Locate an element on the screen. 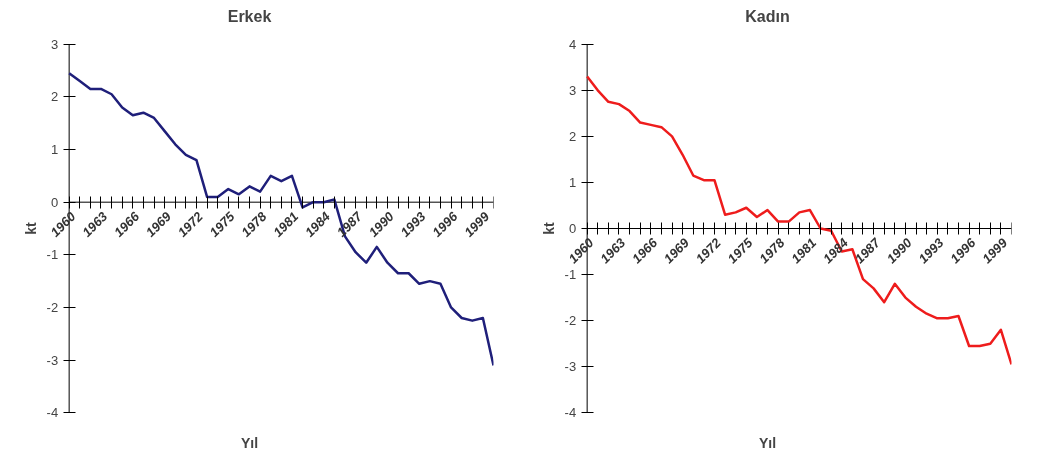  chart-title: Erkek is located at coordinates (249, 16).